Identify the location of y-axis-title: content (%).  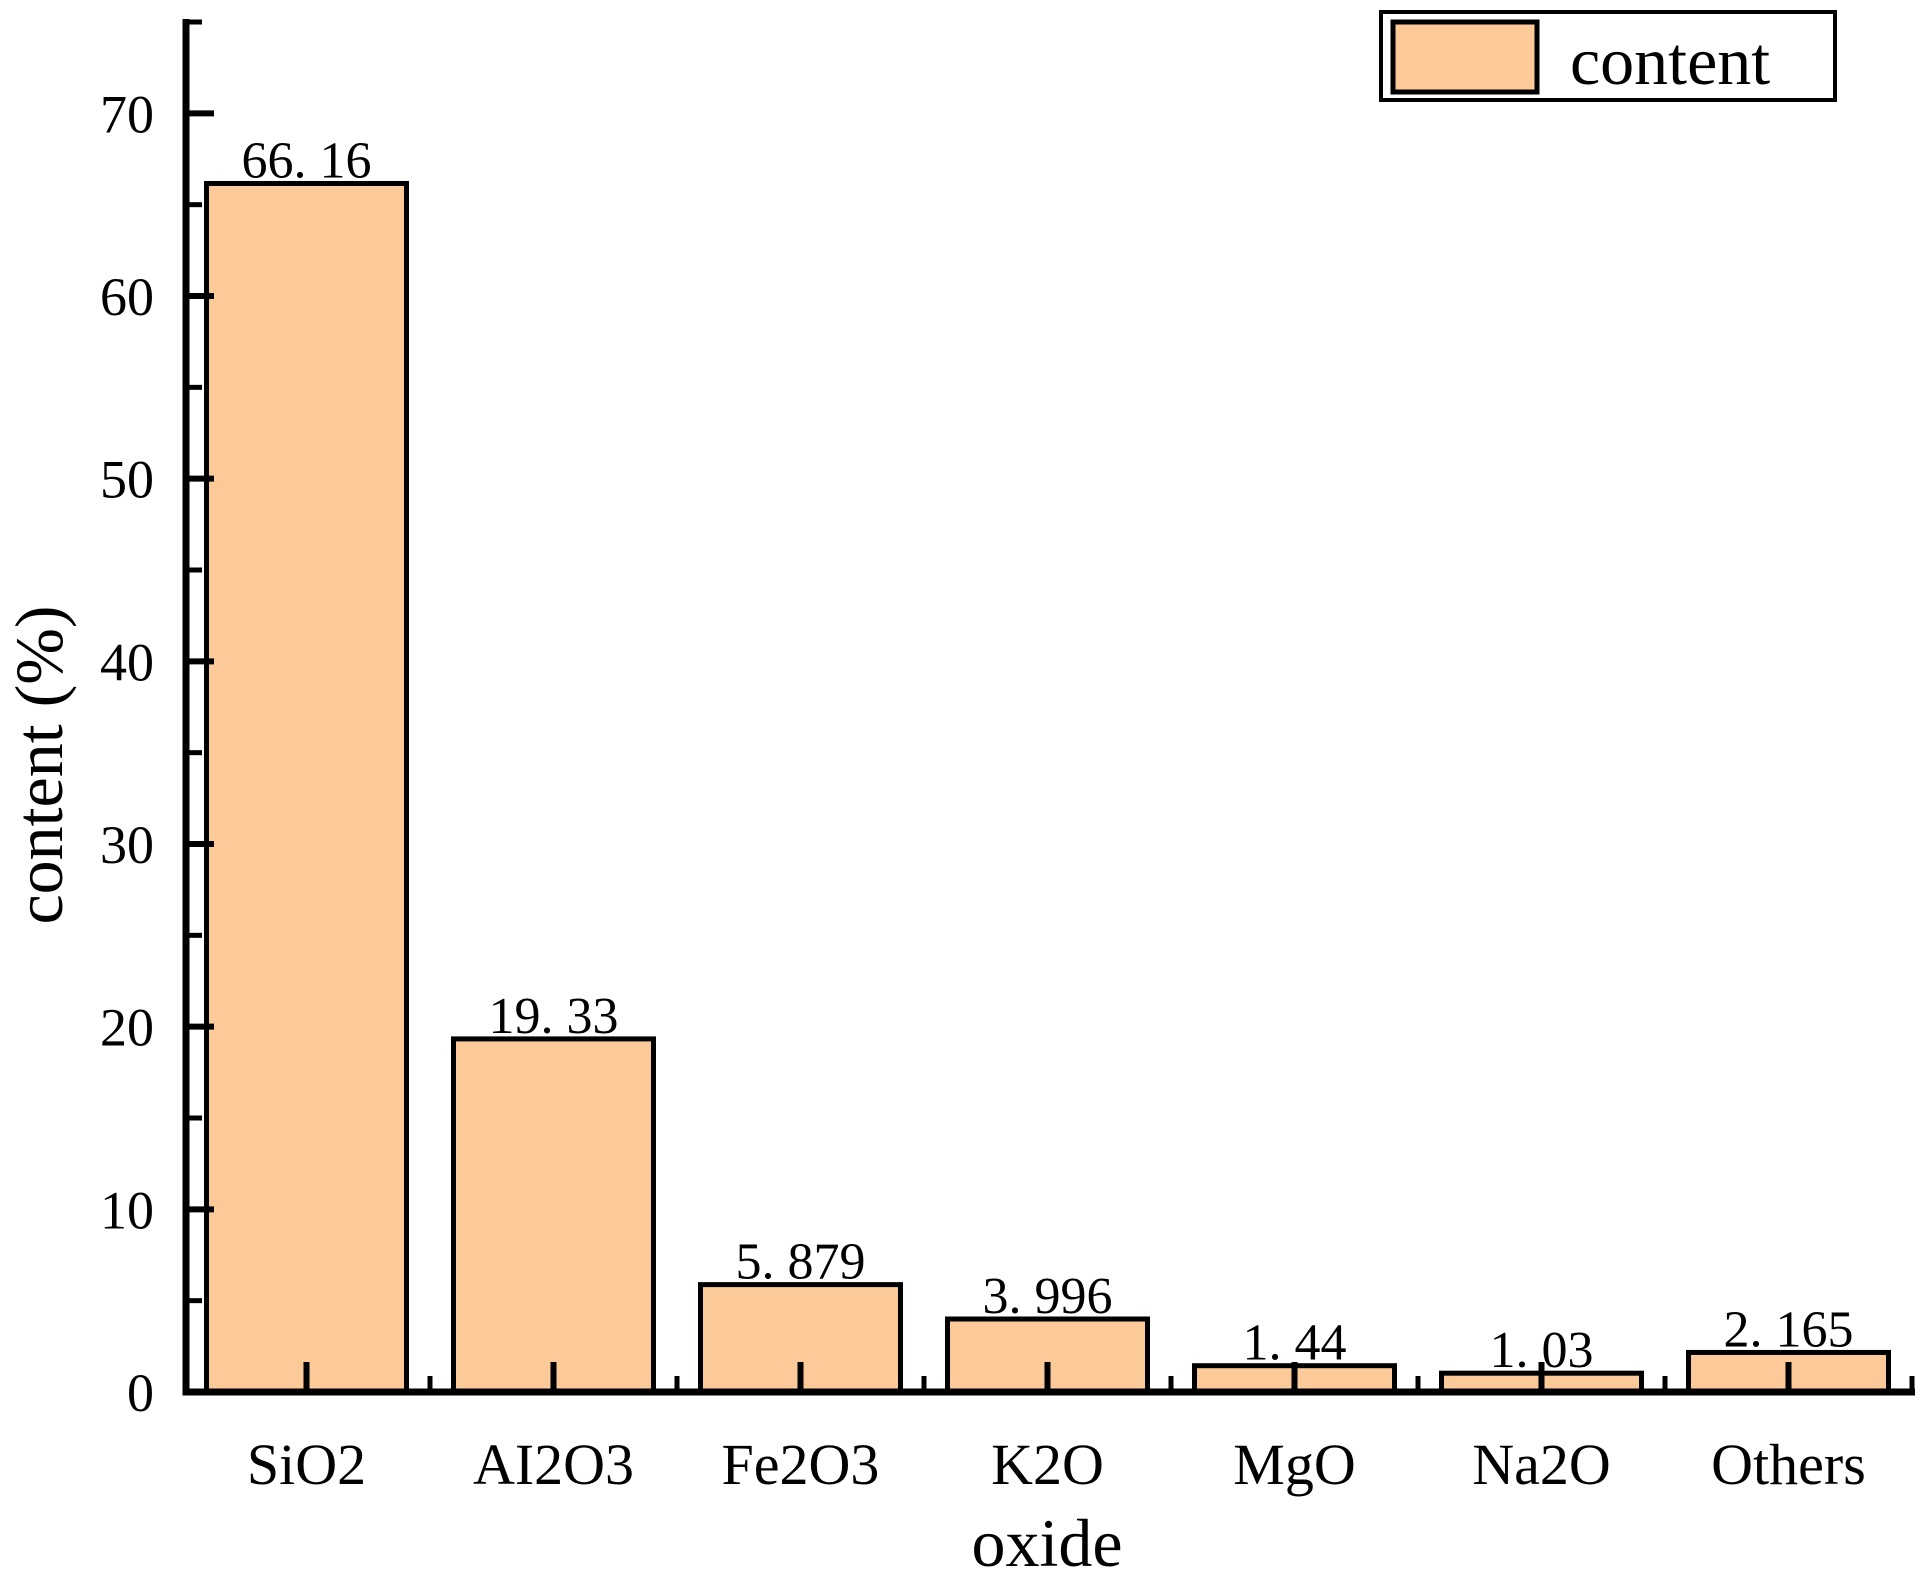
(39, 764).